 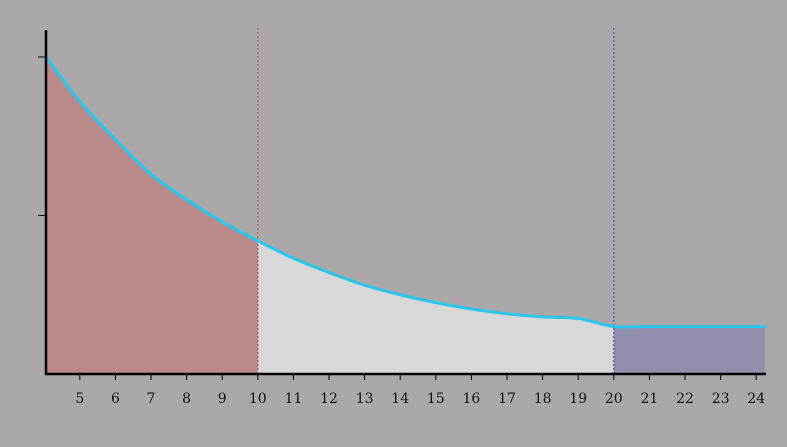 What do you see at coordinates (472, 399) in the screenshot?
I see `x-tick-label-16: 16` at bounding box center [472, 399].